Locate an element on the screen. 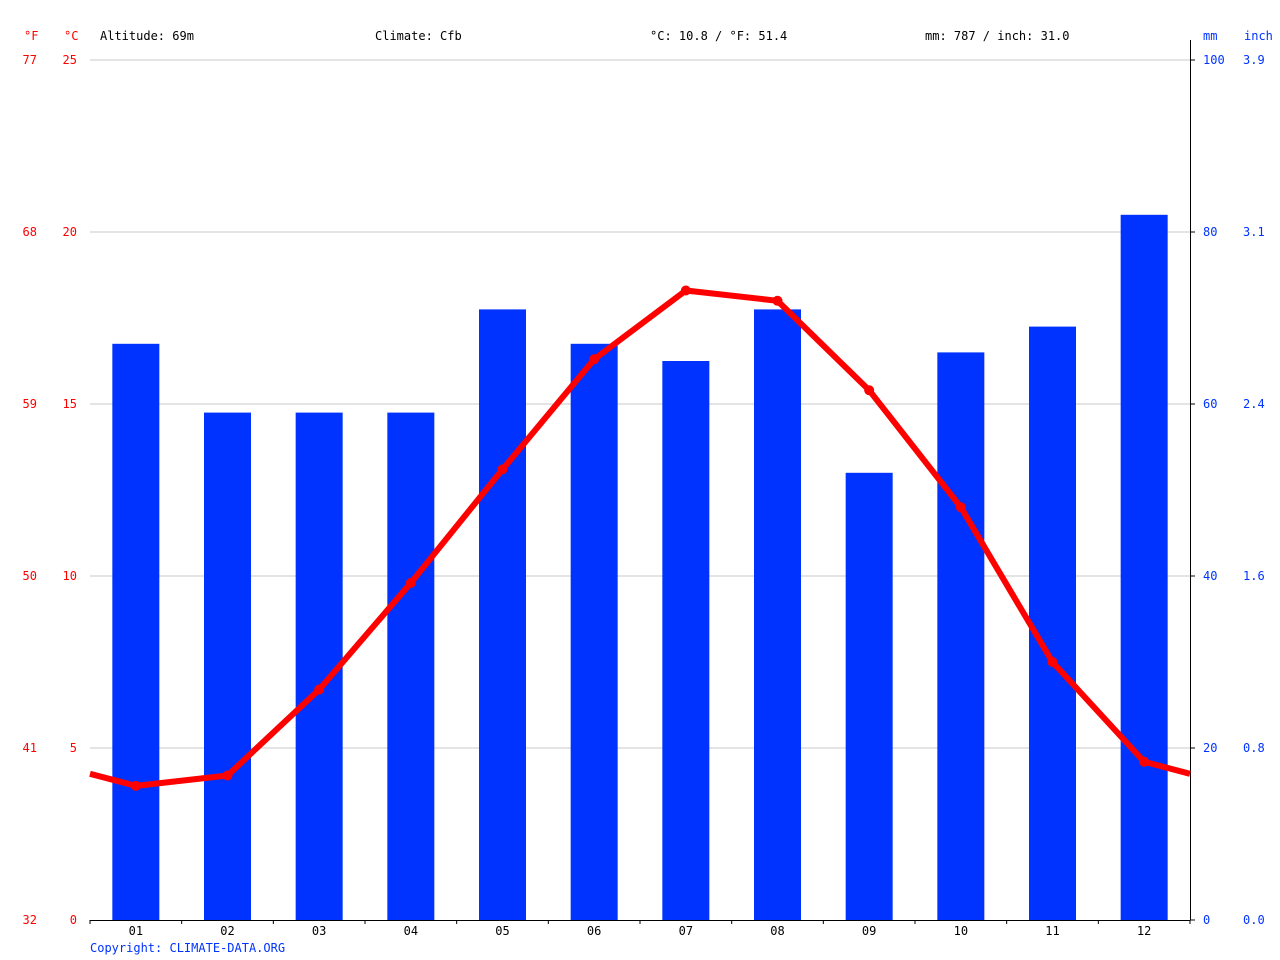 The width and height of the screenshot is (1280, 960). temperature-summary: °C: 10.8 / °F: 51.4 is located at coordinates (719, 36).